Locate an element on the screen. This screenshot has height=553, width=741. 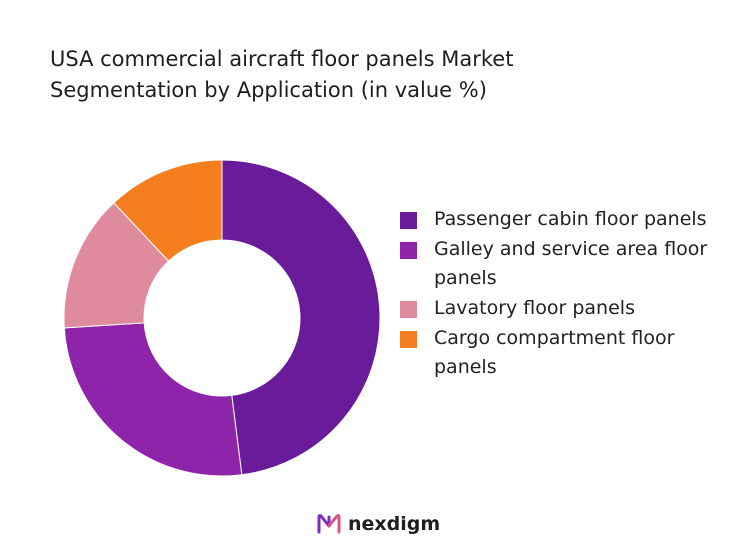
brand-logo: nexdigm is located at coordinates (378, 524).